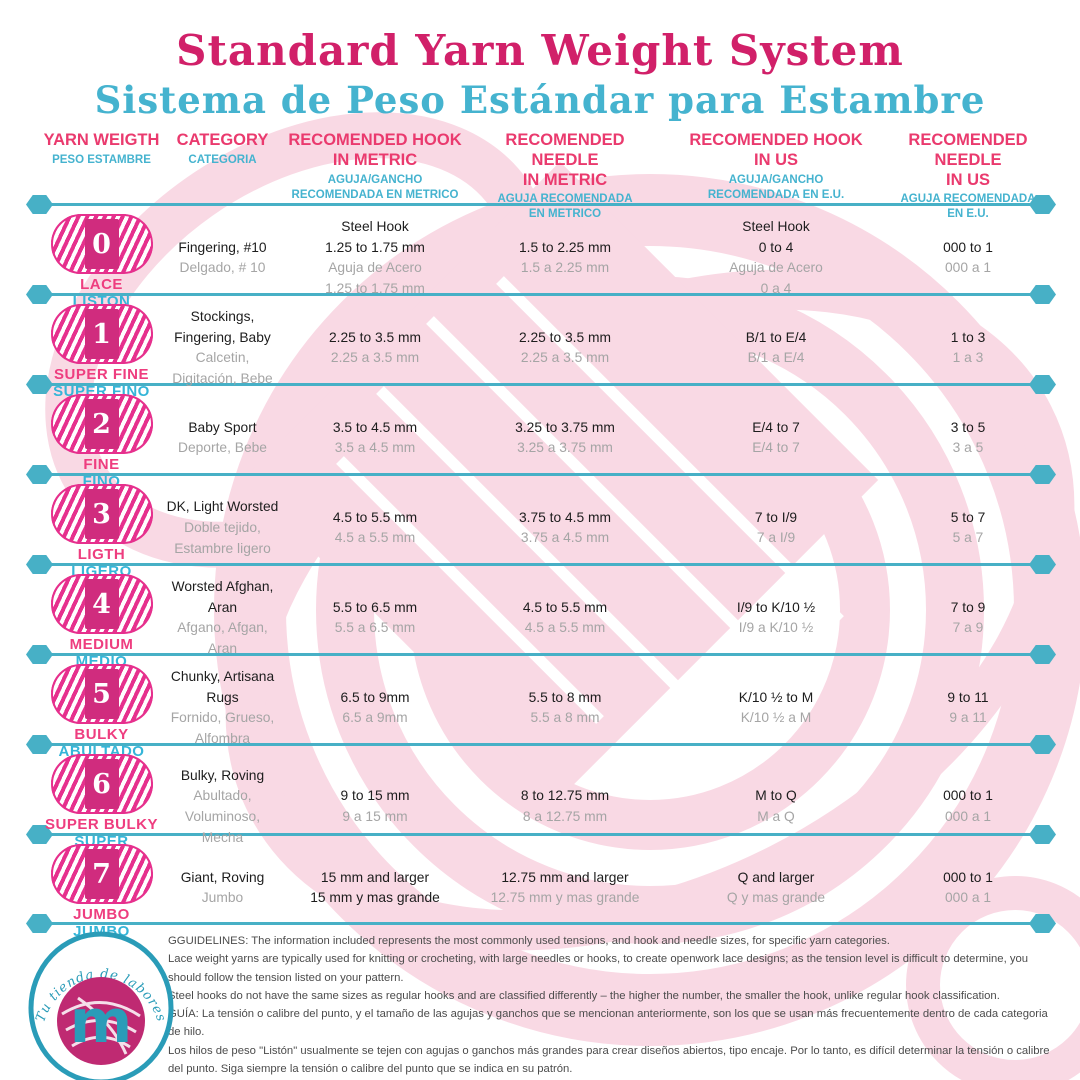 This screenshot has height=1080, width=1080. Describe the element at coordinates (968, 607) in the screenshot. I see `needle-us-en: 7 to 9` at that location.